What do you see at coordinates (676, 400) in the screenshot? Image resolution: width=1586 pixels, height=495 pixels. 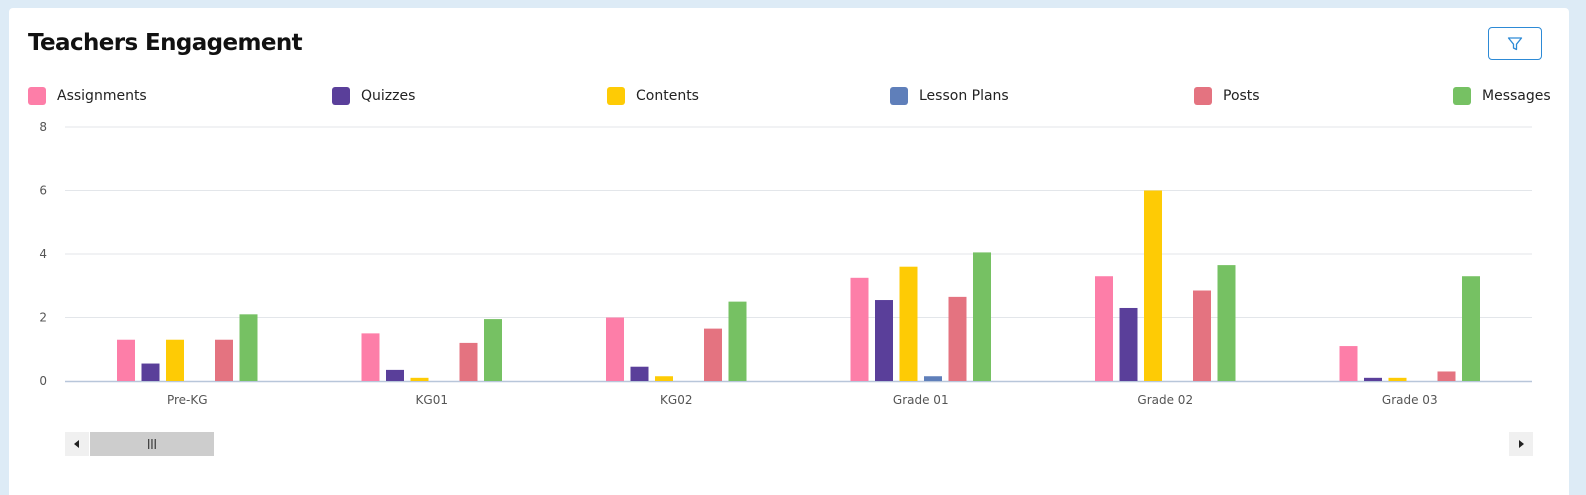 I see `x-tick-label: KG02` at bounding box center [676, 400].